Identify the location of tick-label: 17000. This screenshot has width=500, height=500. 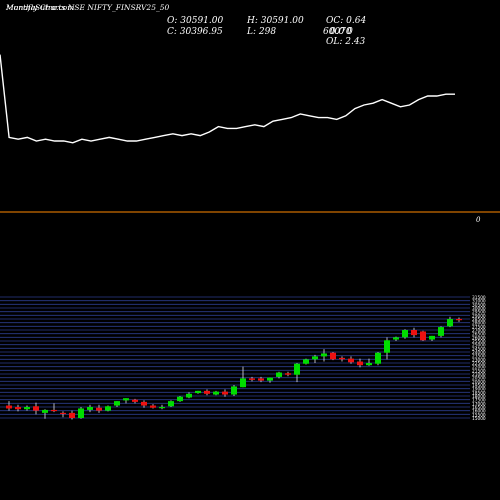
(479, 404).